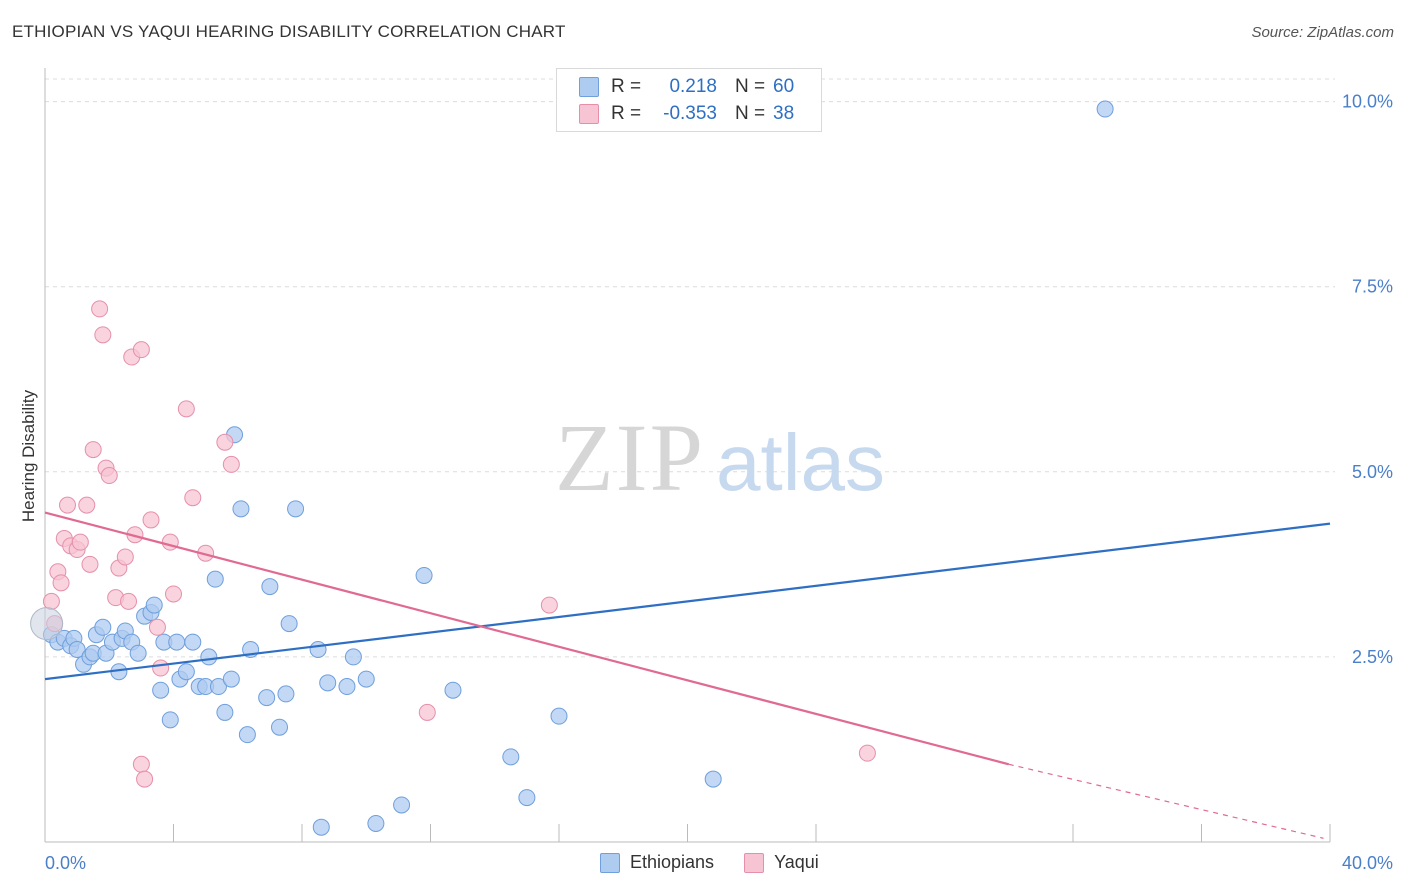 The height and width of the screenshot is (892, 1406). I want to click on series-legend-yaqui: Yaqui, so click(781, 862).